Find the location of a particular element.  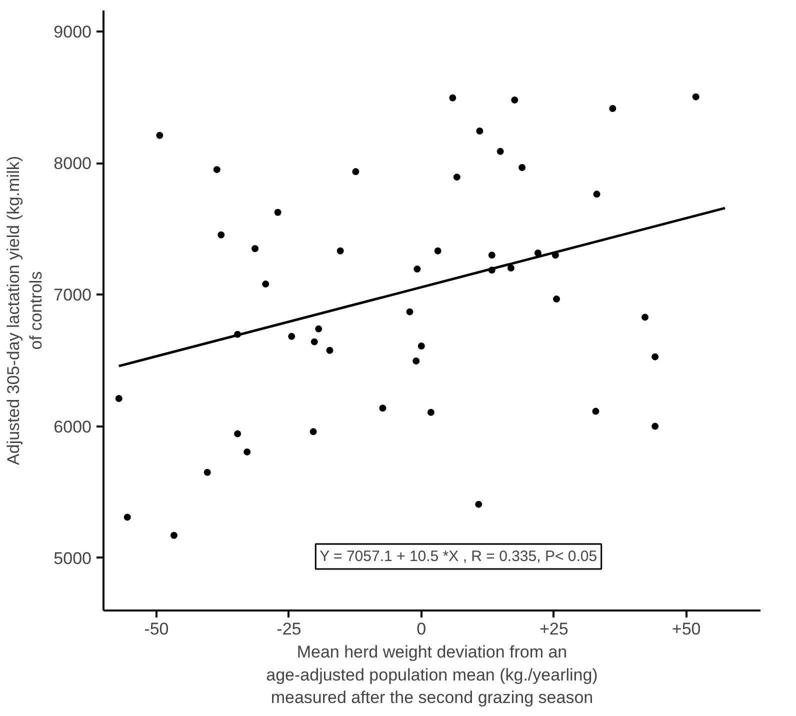

x-tick-label: -25 is located at coordinates (289, 629).